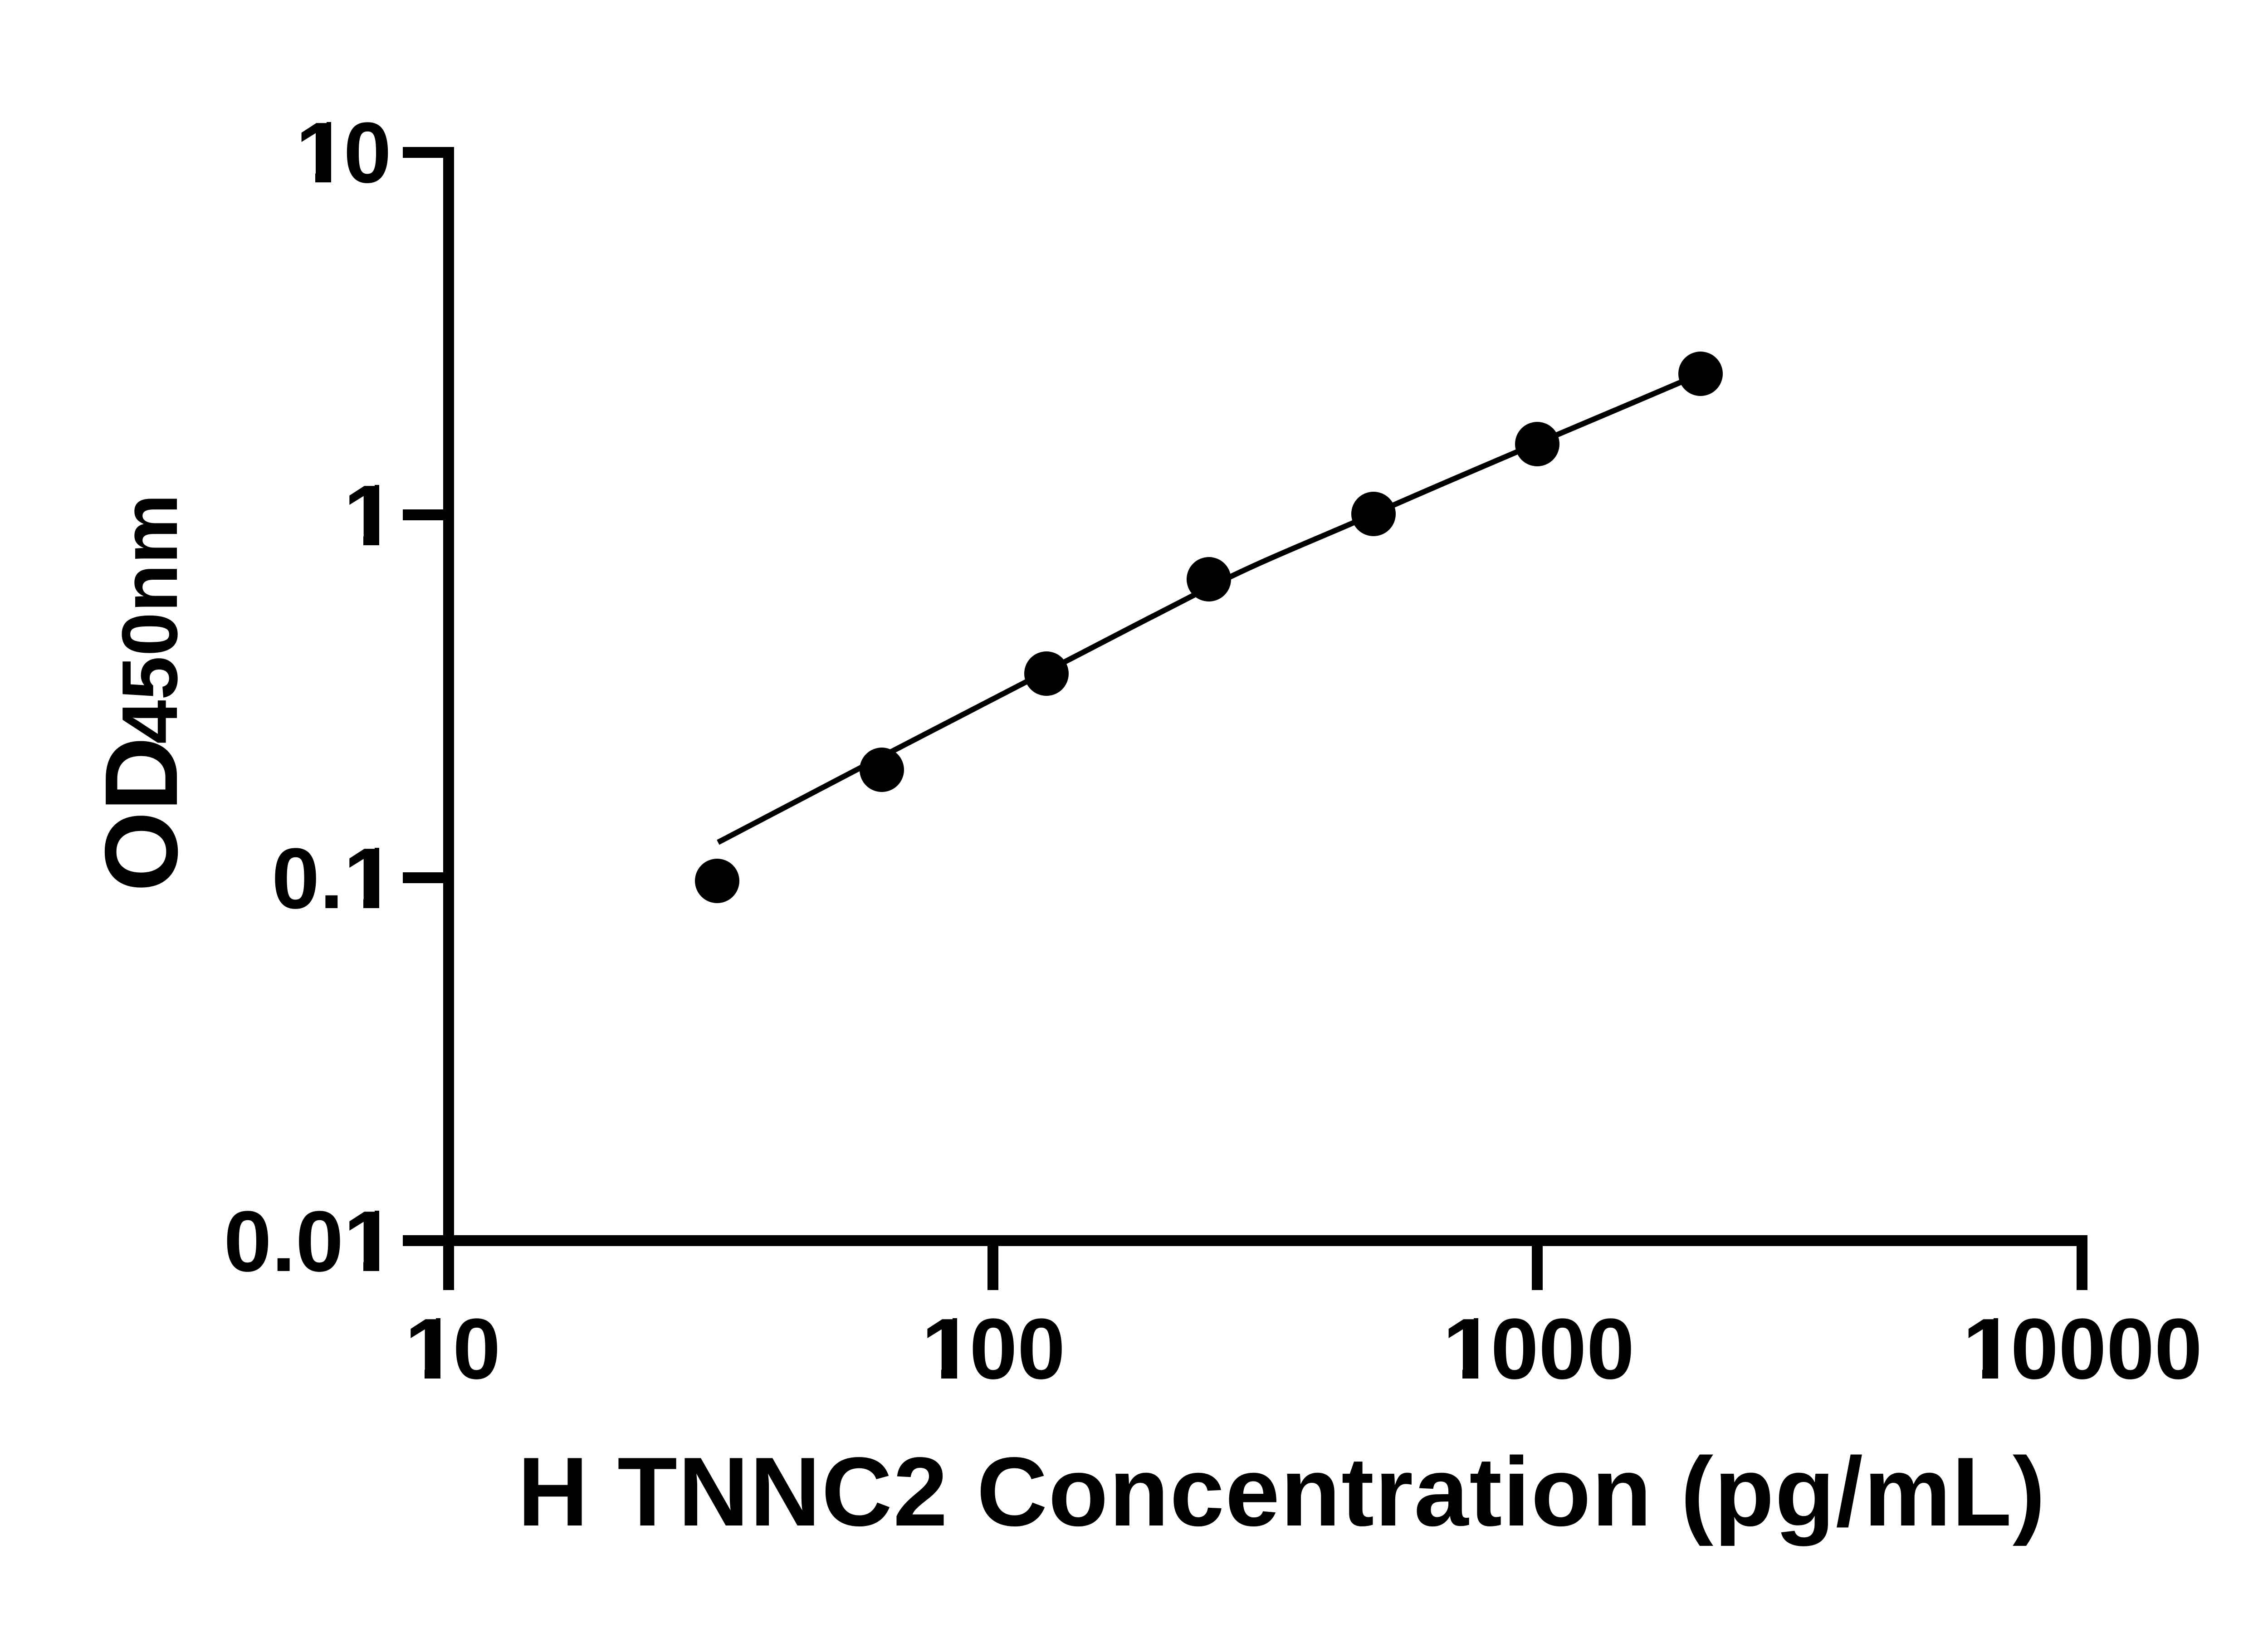 Image resolution: width=2268 pixels, height=1633 pixels. Describe the element at coordinates (141, 693) in the screenshot. I see `svg-text: OD450nm` at that location.